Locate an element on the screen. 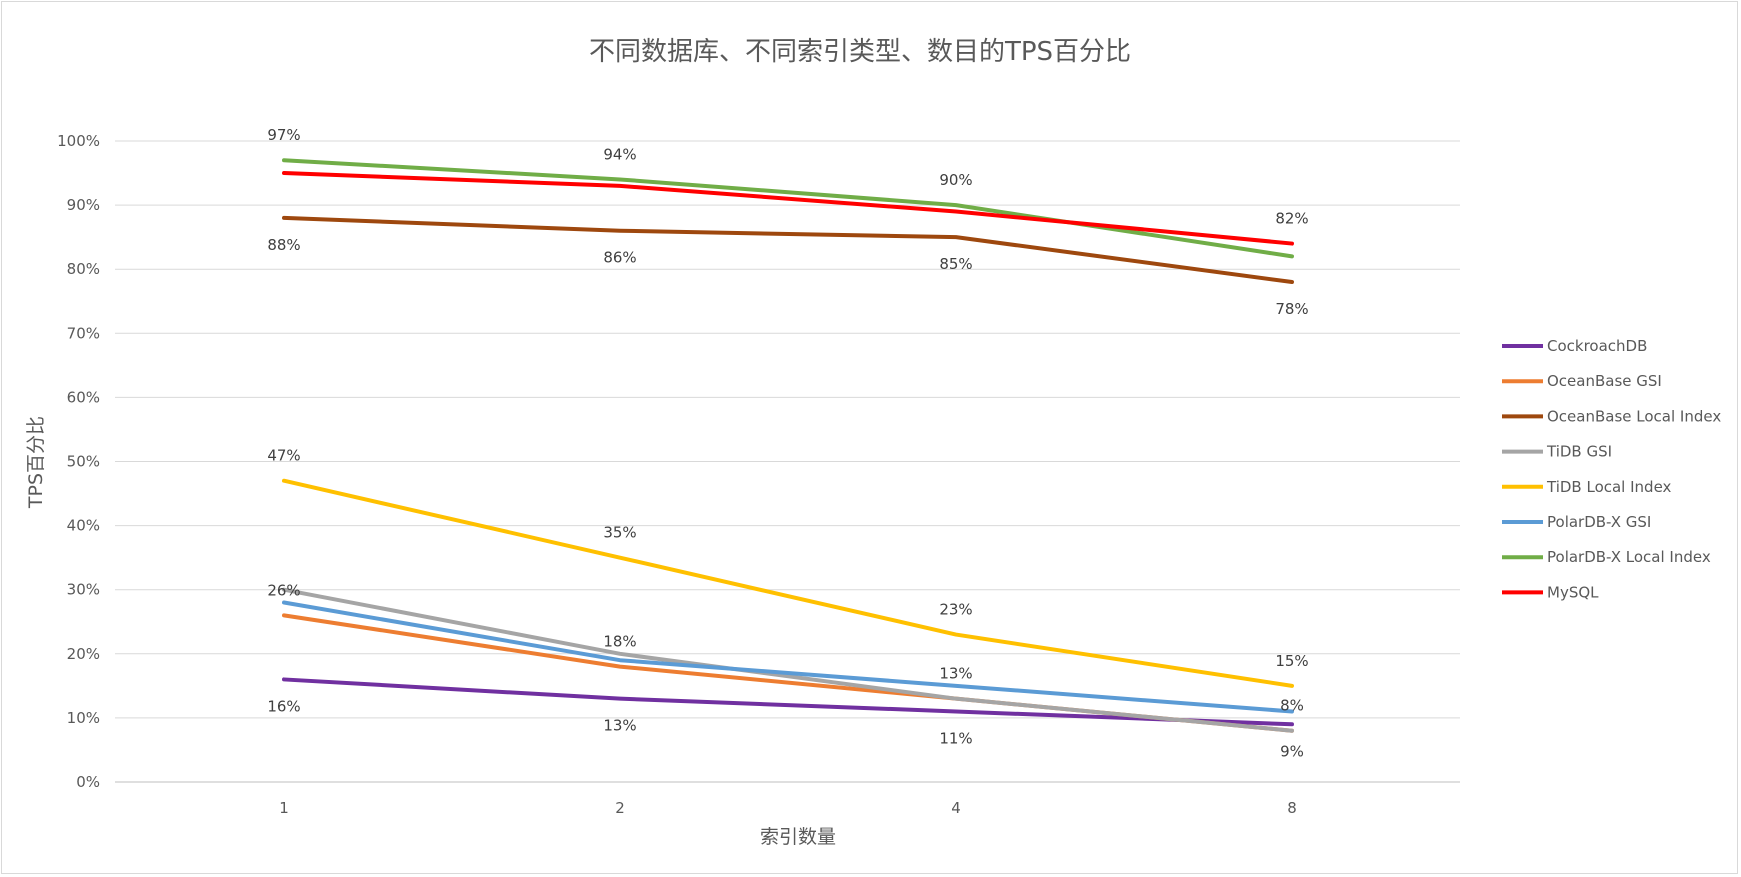 The width and height of the screenshot is (1741, 877). x-axis-title: 索引数量 is located at coordinates (798, 837).